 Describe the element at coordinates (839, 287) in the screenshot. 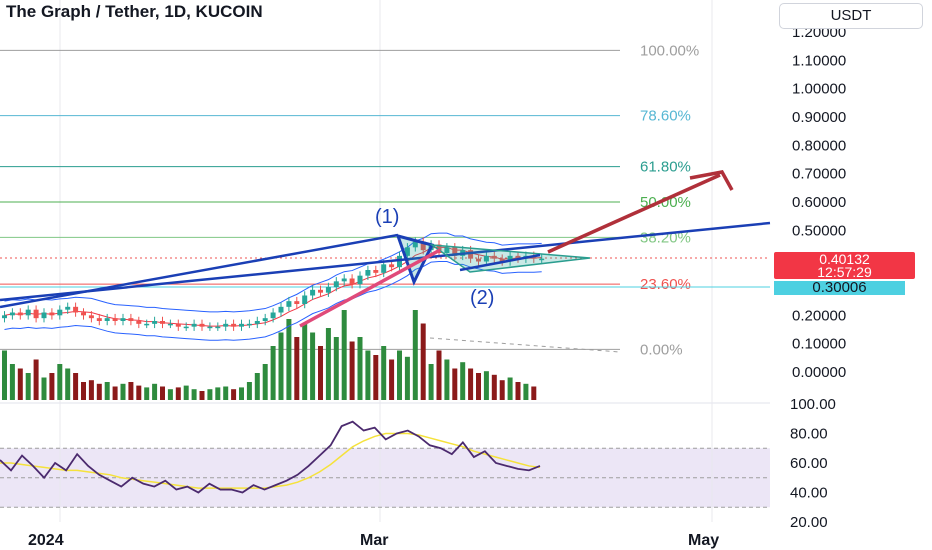

I see `level-price-tag: 0.30006` at that location.